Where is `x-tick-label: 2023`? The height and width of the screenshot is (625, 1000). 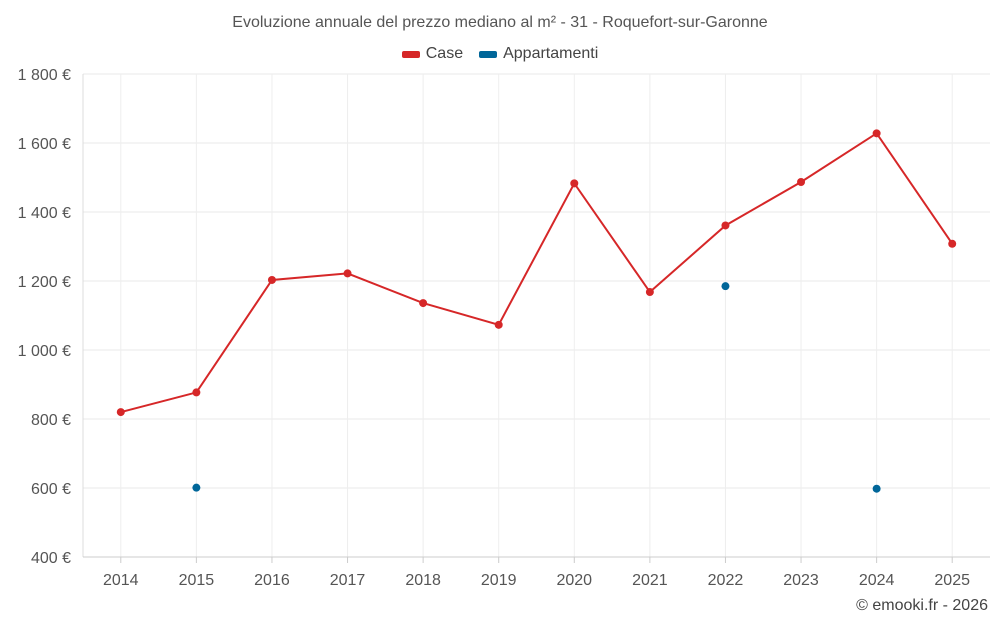
x-tick-label: 2023 is located at coordinates (801, 580).